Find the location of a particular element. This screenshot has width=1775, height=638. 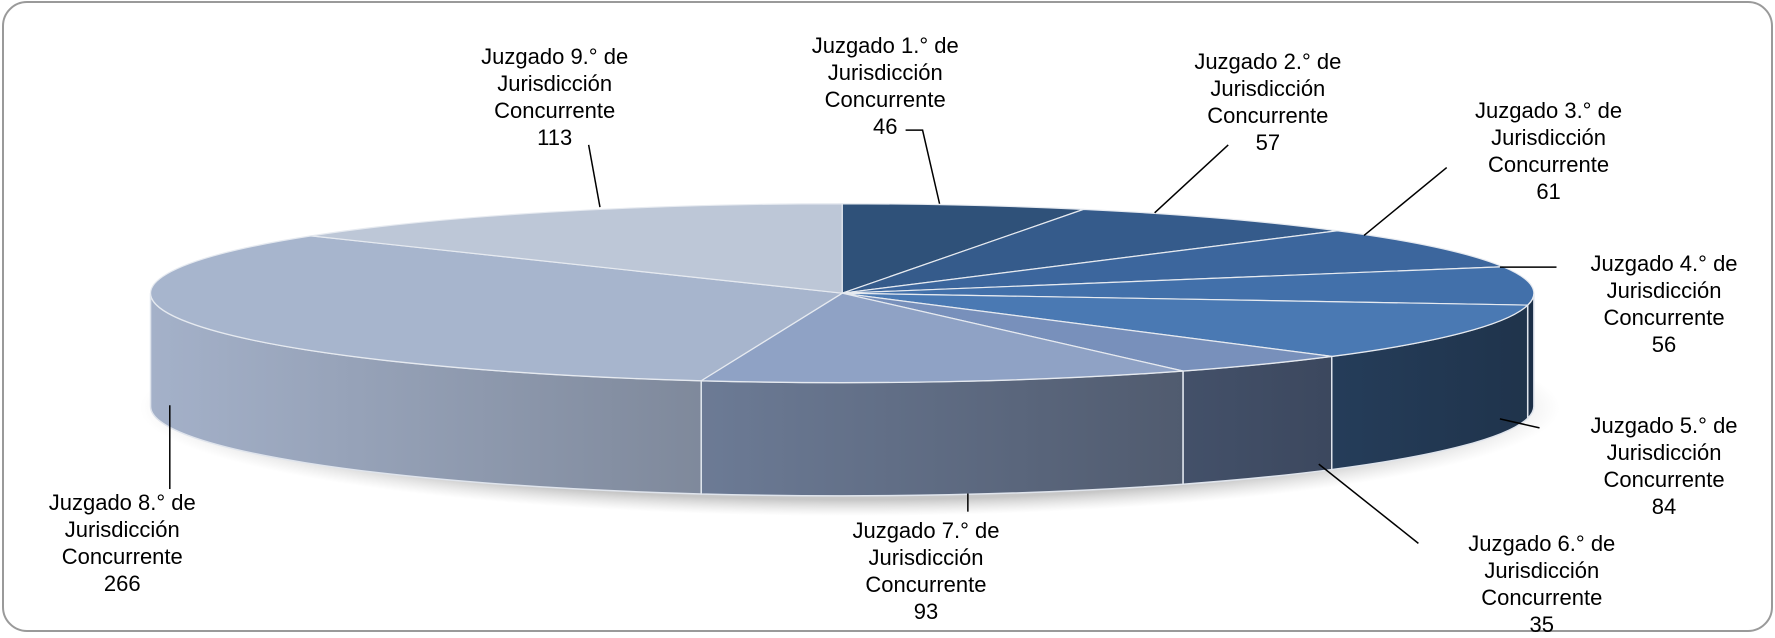

data-value-label: 93 is located at coordinates (926, 612).